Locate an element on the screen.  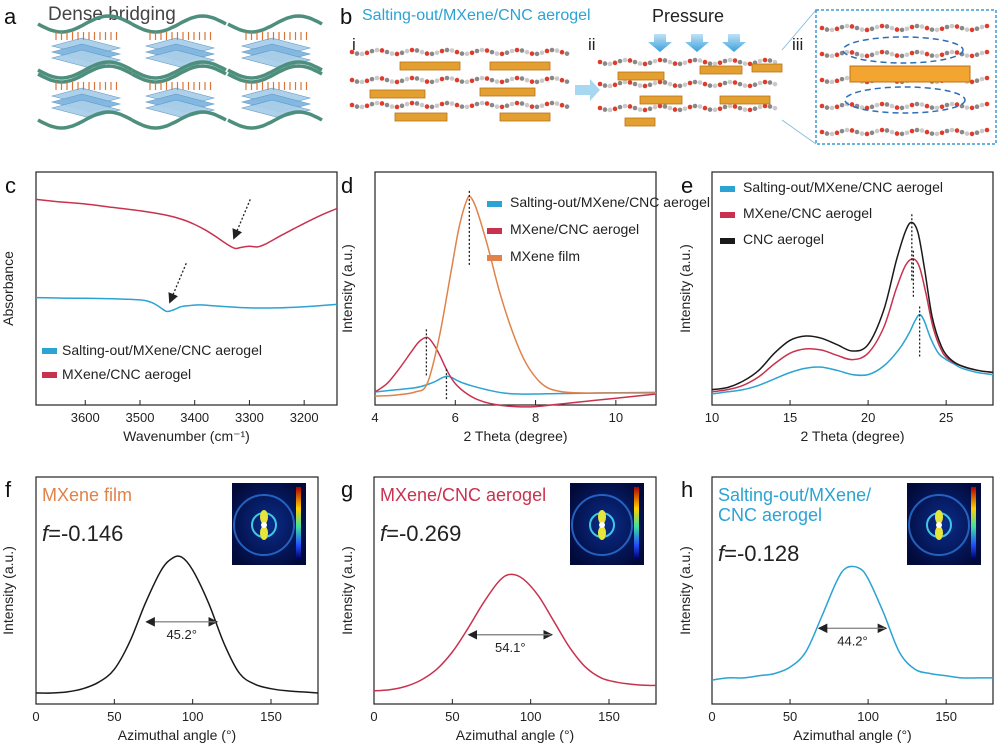
diffraction-ring is located at coordinates (602, 525).